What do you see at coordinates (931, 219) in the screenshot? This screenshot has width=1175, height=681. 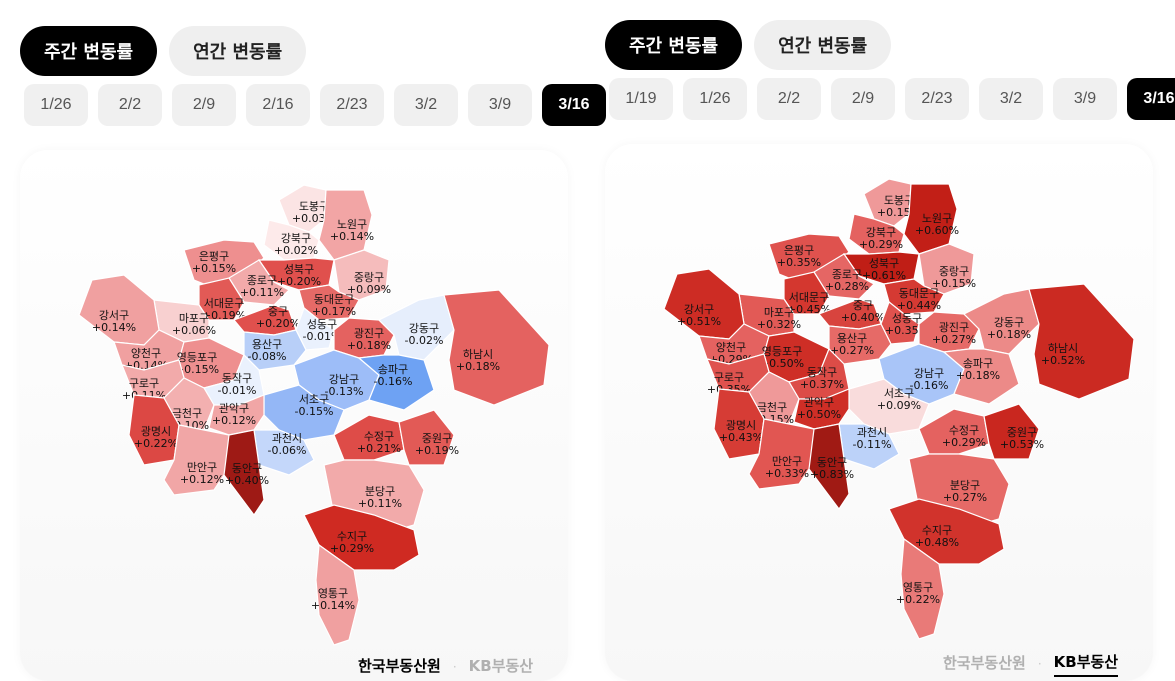 I see `district-region: 노원구+0.60%` at bounding box center [931, 219].